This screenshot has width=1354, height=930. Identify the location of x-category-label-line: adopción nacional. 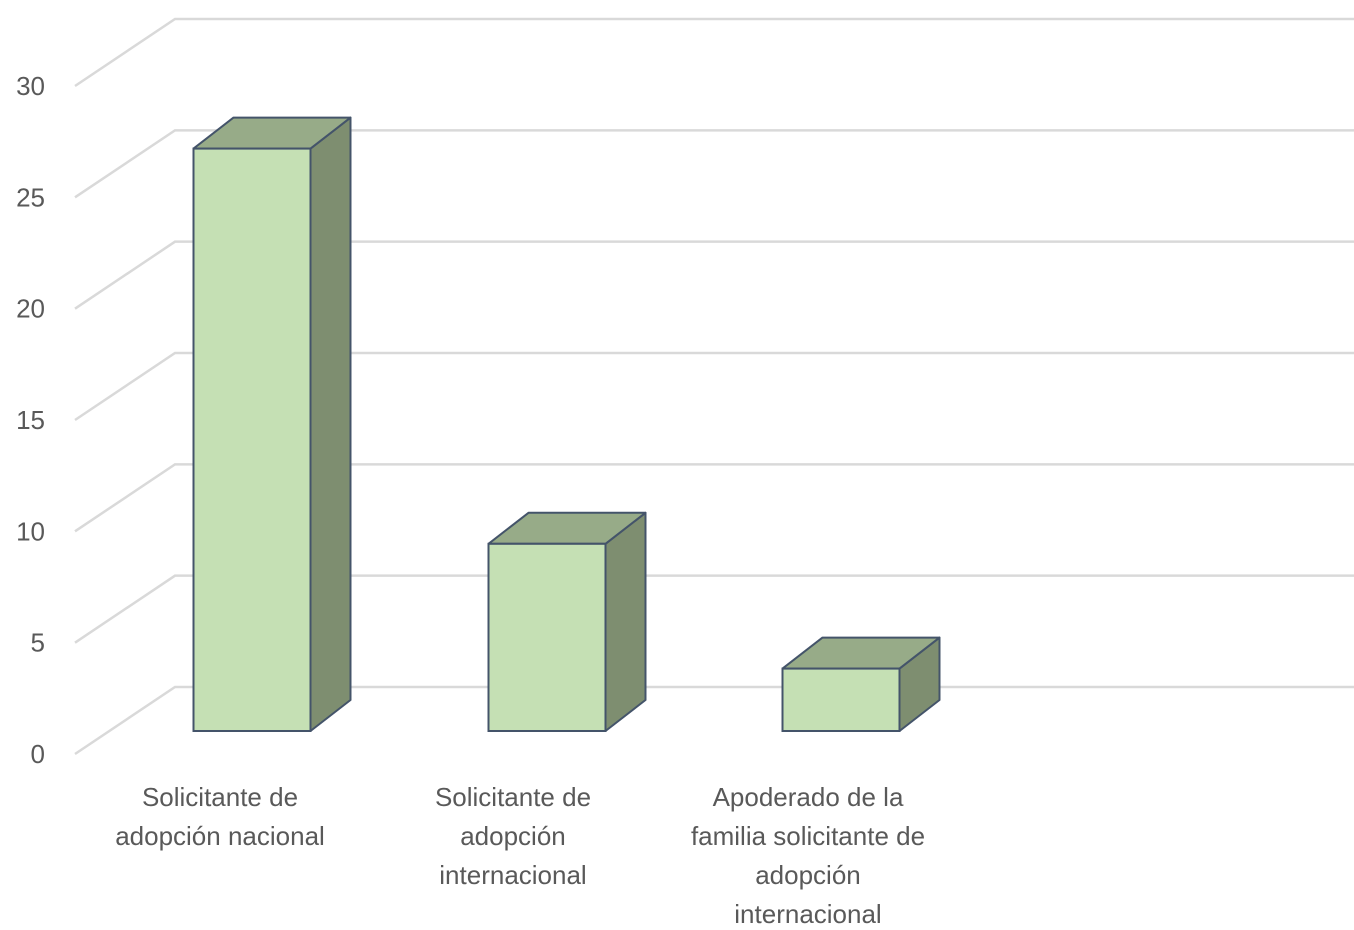
(220, 836).